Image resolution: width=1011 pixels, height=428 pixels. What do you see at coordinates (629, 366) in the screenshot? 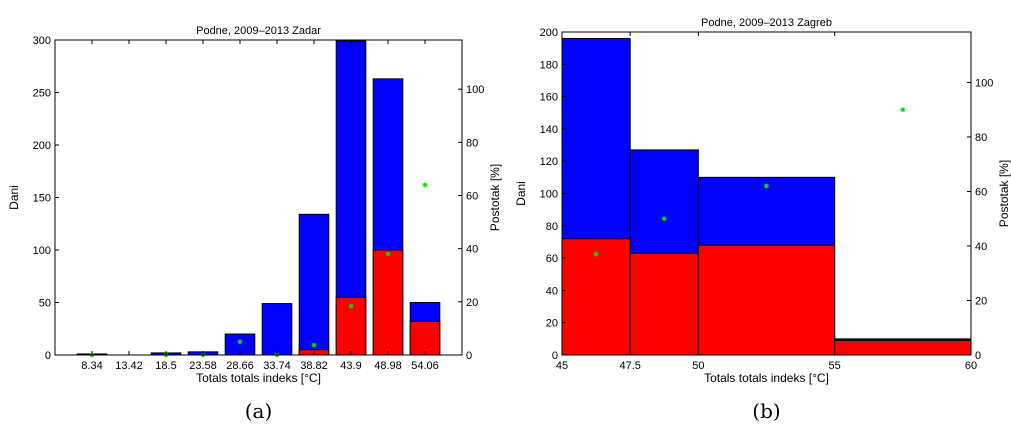
I see `x-tick-label: 47.5` at bounding box center [629, 366].